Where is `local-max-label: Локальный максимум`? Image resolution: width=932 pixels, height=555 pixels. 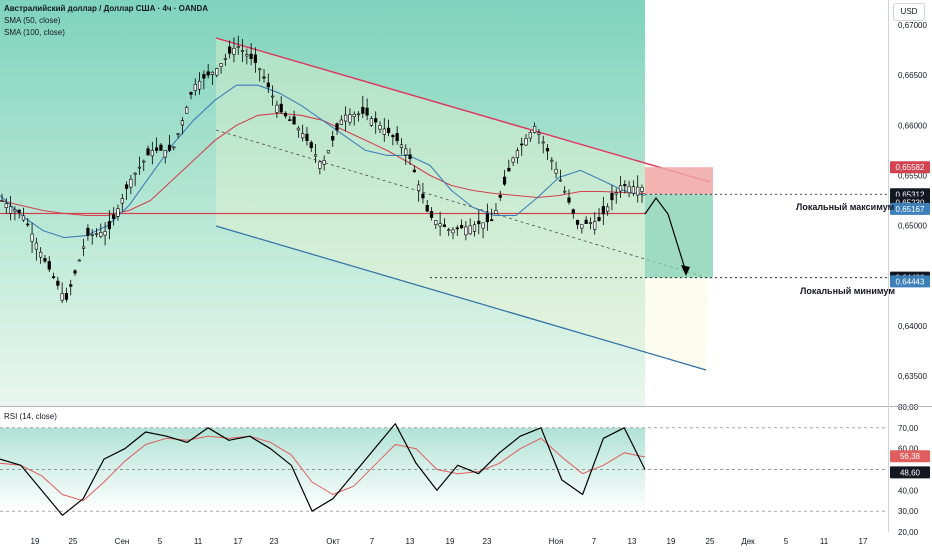
local-max-label: Локальный максимум is located at coordinates (845, 207).